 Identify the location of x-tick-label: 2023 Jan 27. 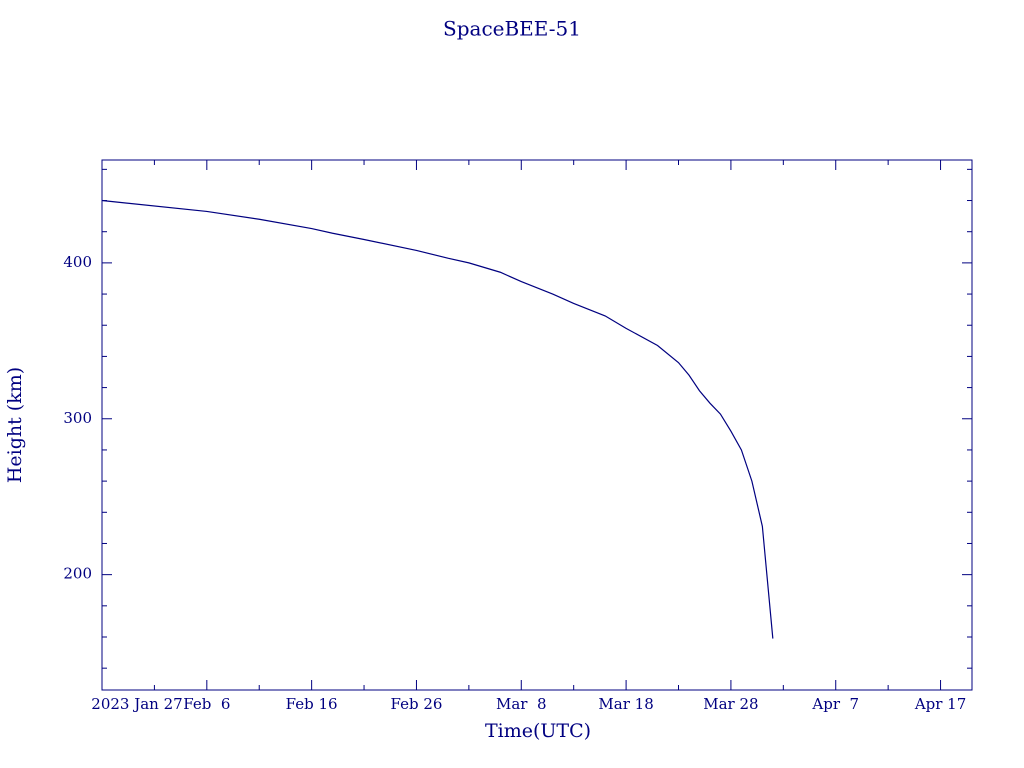
(136, 704).